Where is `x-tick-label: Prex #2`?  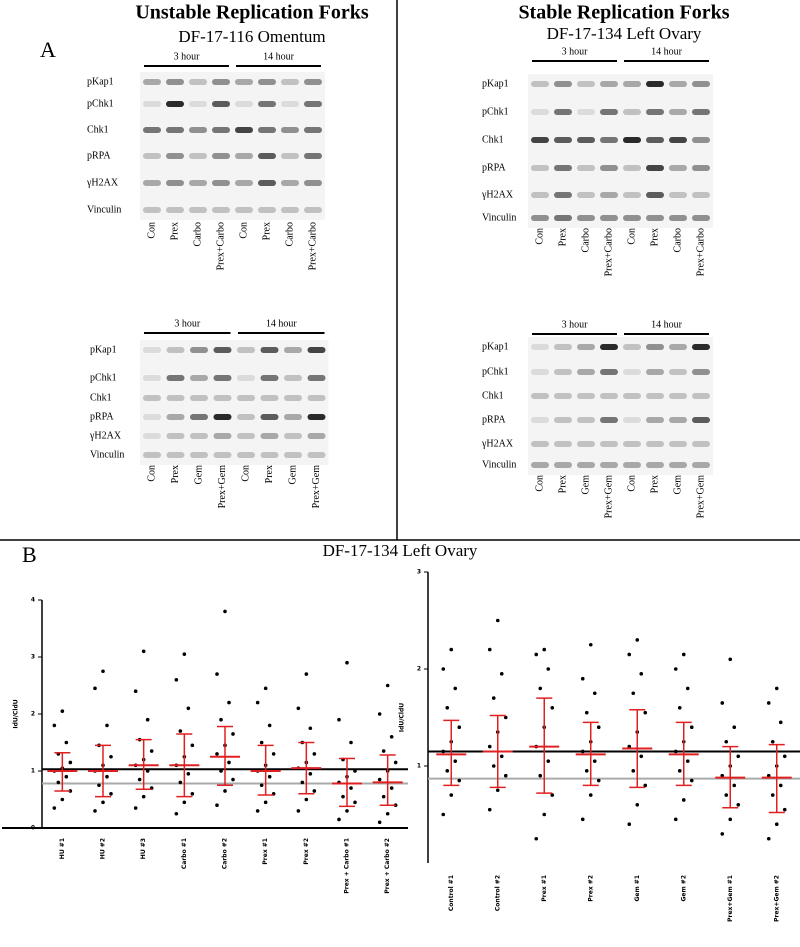
x-tick-label: Prex #2 is located at coordinates (306, 851).